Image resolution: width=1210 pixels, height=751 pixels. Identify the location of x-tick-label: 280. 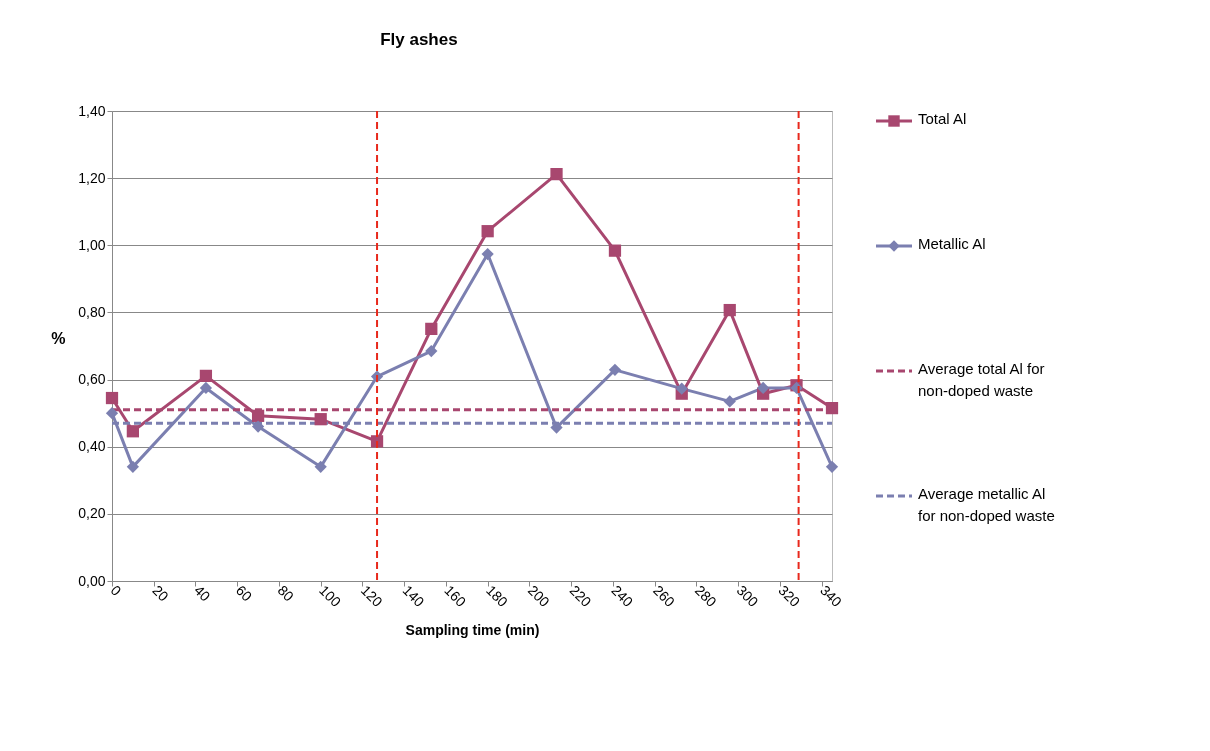
(705, 596).